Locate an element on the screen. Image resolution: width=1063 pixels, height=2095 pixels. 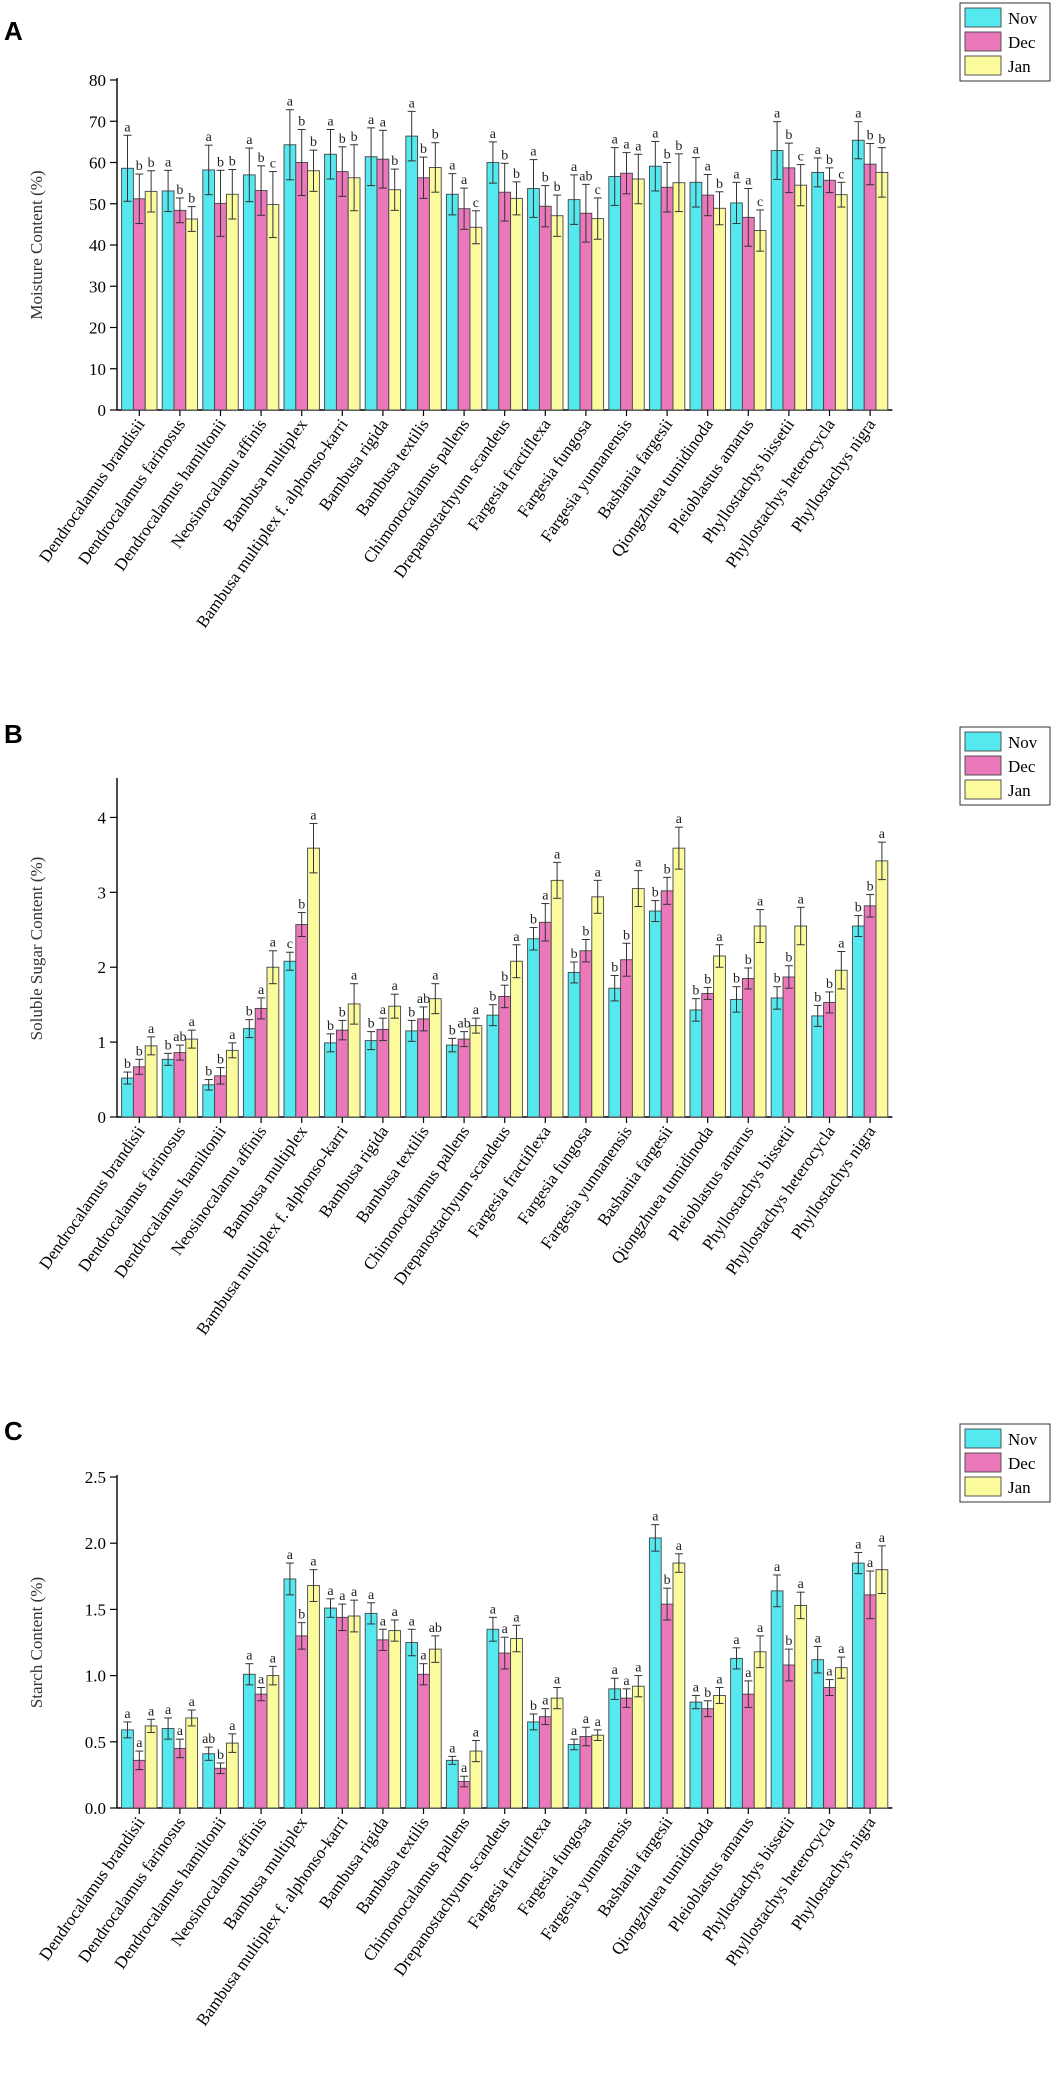
y-tick-label: 40 is located at coordinates (97, 245).